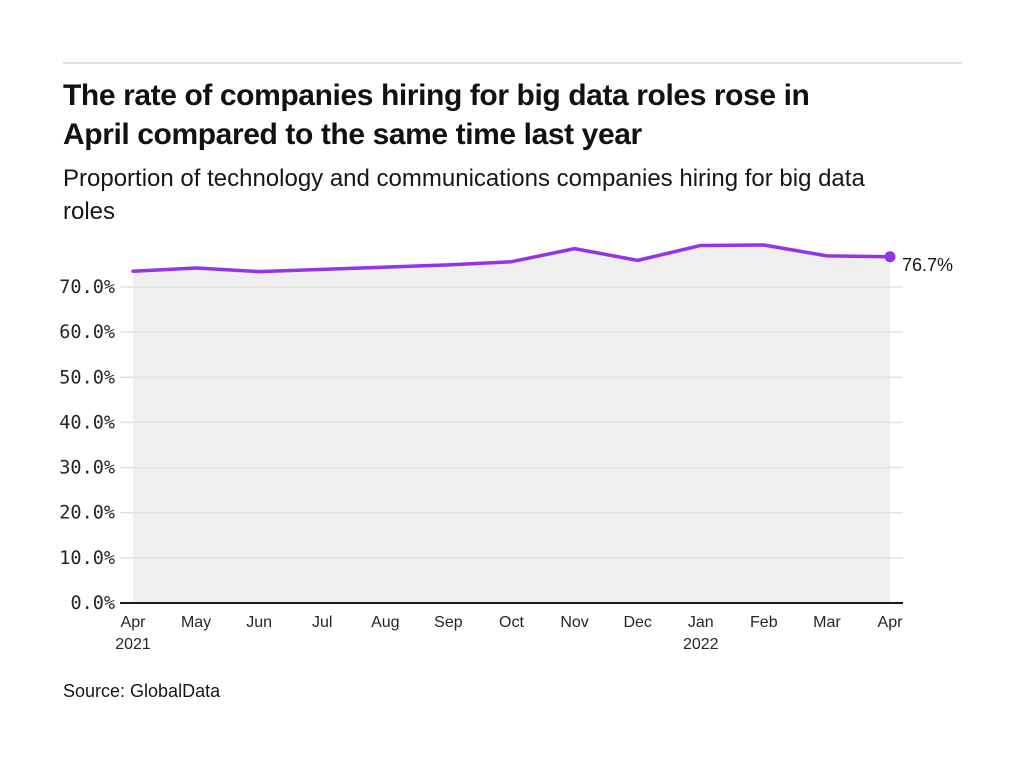  I want to click on x-tick-label: Feb, so click(764, 622).